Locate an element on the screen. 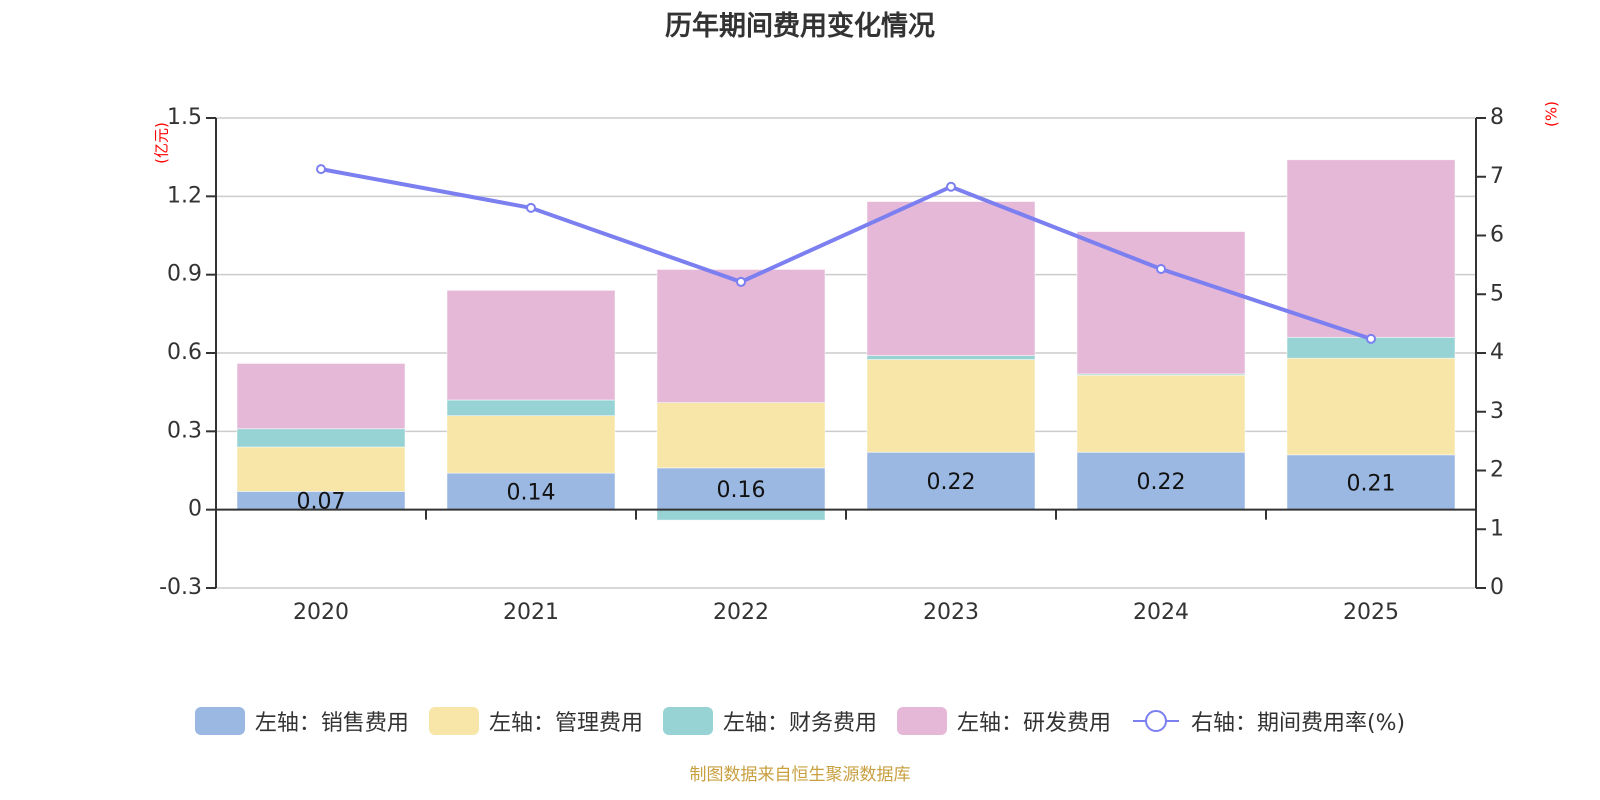  legend-swatch-admin is located at coordinates (453, 721).